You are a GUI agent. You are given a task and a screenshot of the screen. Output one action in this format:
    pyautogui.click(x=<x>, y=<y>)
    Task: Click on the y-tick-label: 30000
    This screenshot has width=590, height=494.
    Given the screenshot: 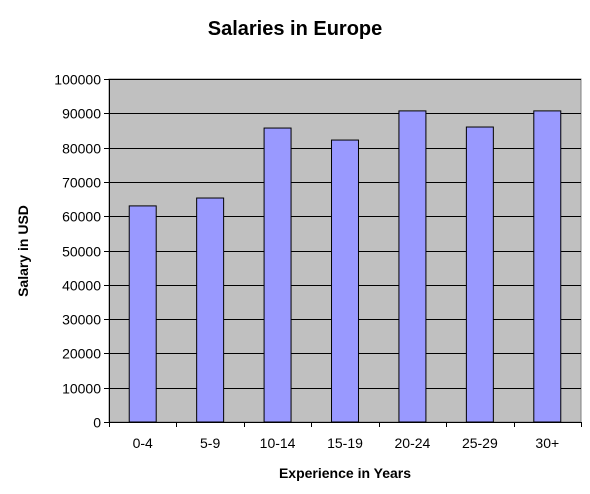 What is the action you would take?
    pyautogui.click(x=81, y=320)
    